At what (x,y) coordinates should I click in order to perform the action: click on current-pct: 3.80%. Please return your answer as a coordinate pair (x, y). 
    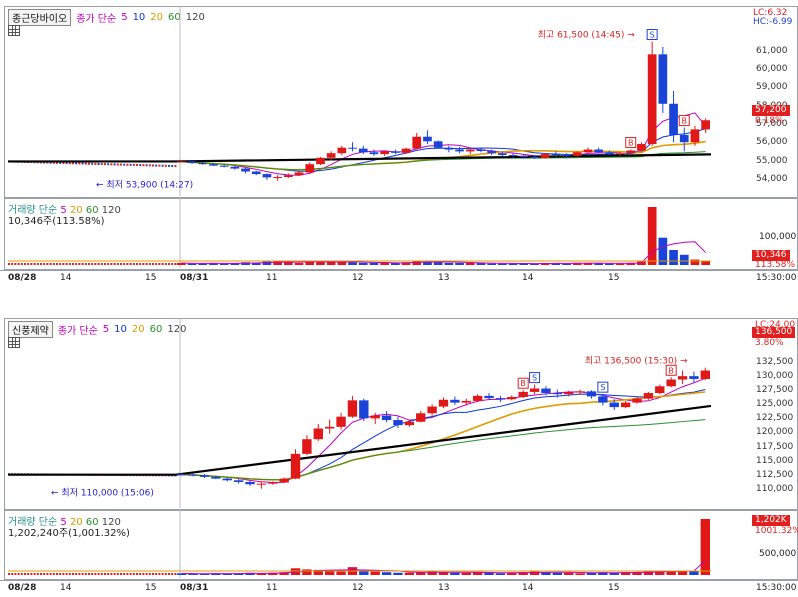
    Looking at the image, I should click on (769, 343).